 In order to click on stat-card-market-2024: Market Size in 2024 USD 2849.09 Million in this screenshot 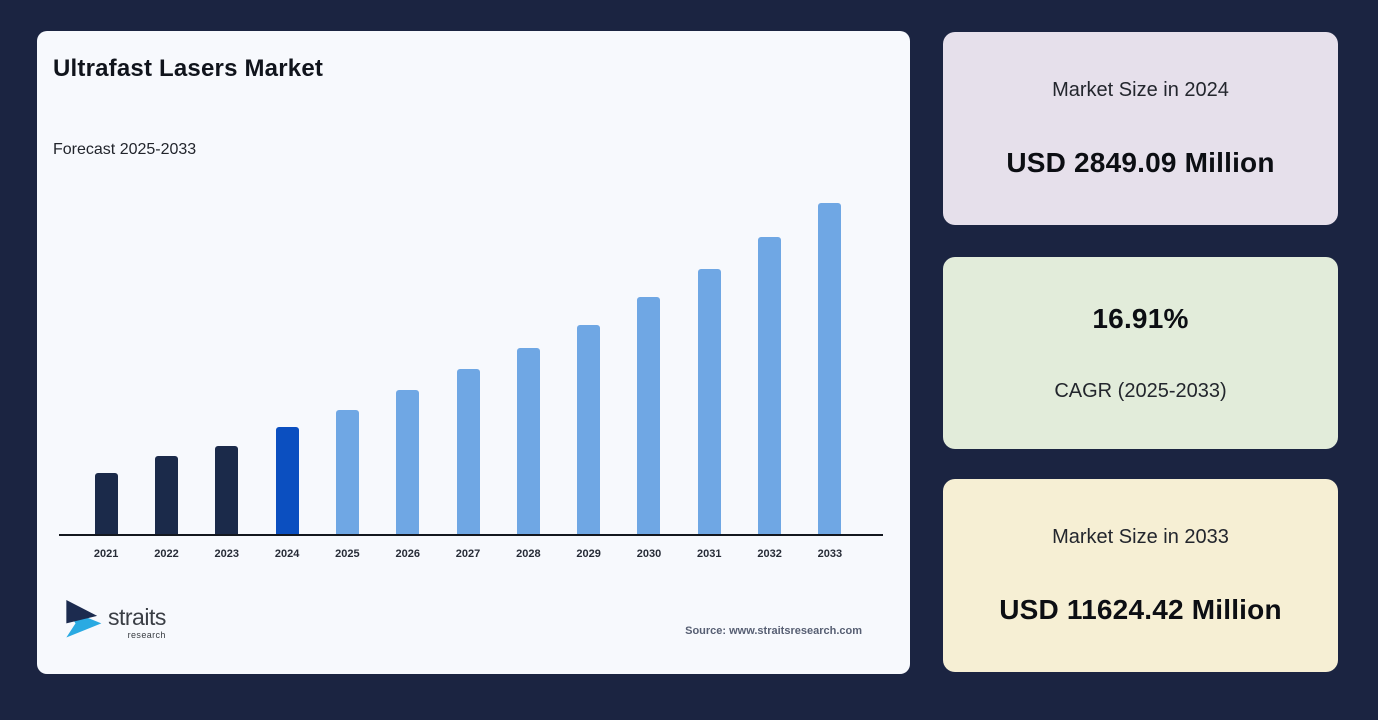, I will do `click(1140, 128)`.